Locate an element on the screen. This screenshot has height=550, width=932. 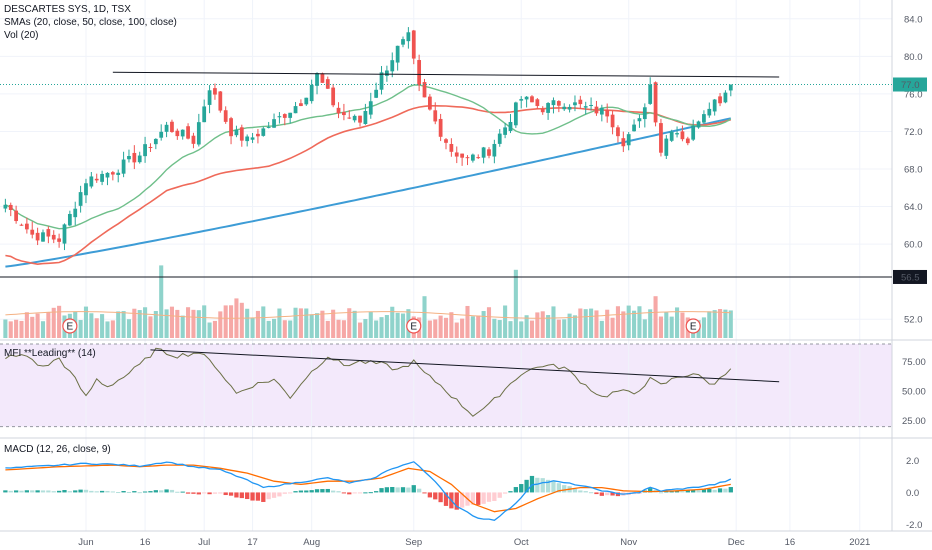
macd-axis-tick: 2.0 is located at coordinates (912, 461).